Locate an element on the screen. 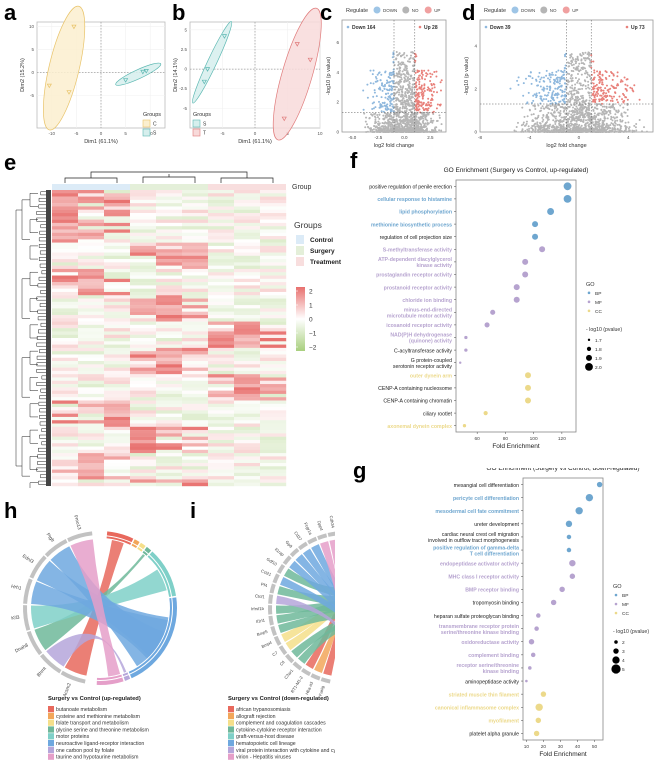  go-legend-label-mf: MF is located at coordinates (625, 605).